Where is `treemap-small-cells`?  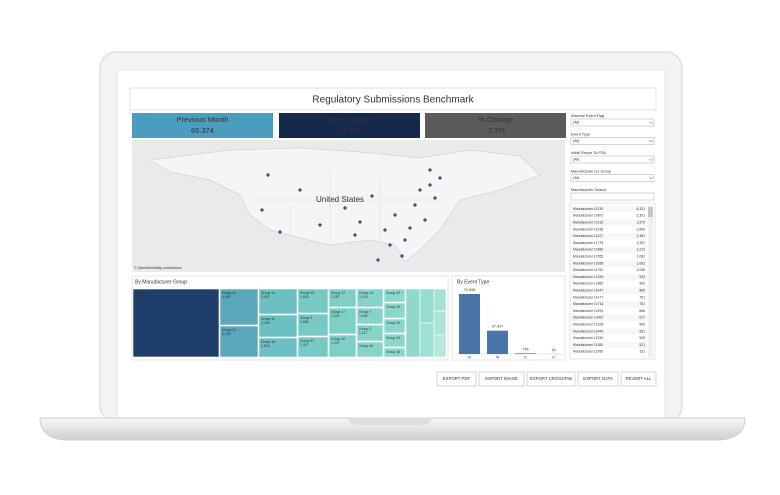
treemap-small-cells is located at coordinates (426, 323).